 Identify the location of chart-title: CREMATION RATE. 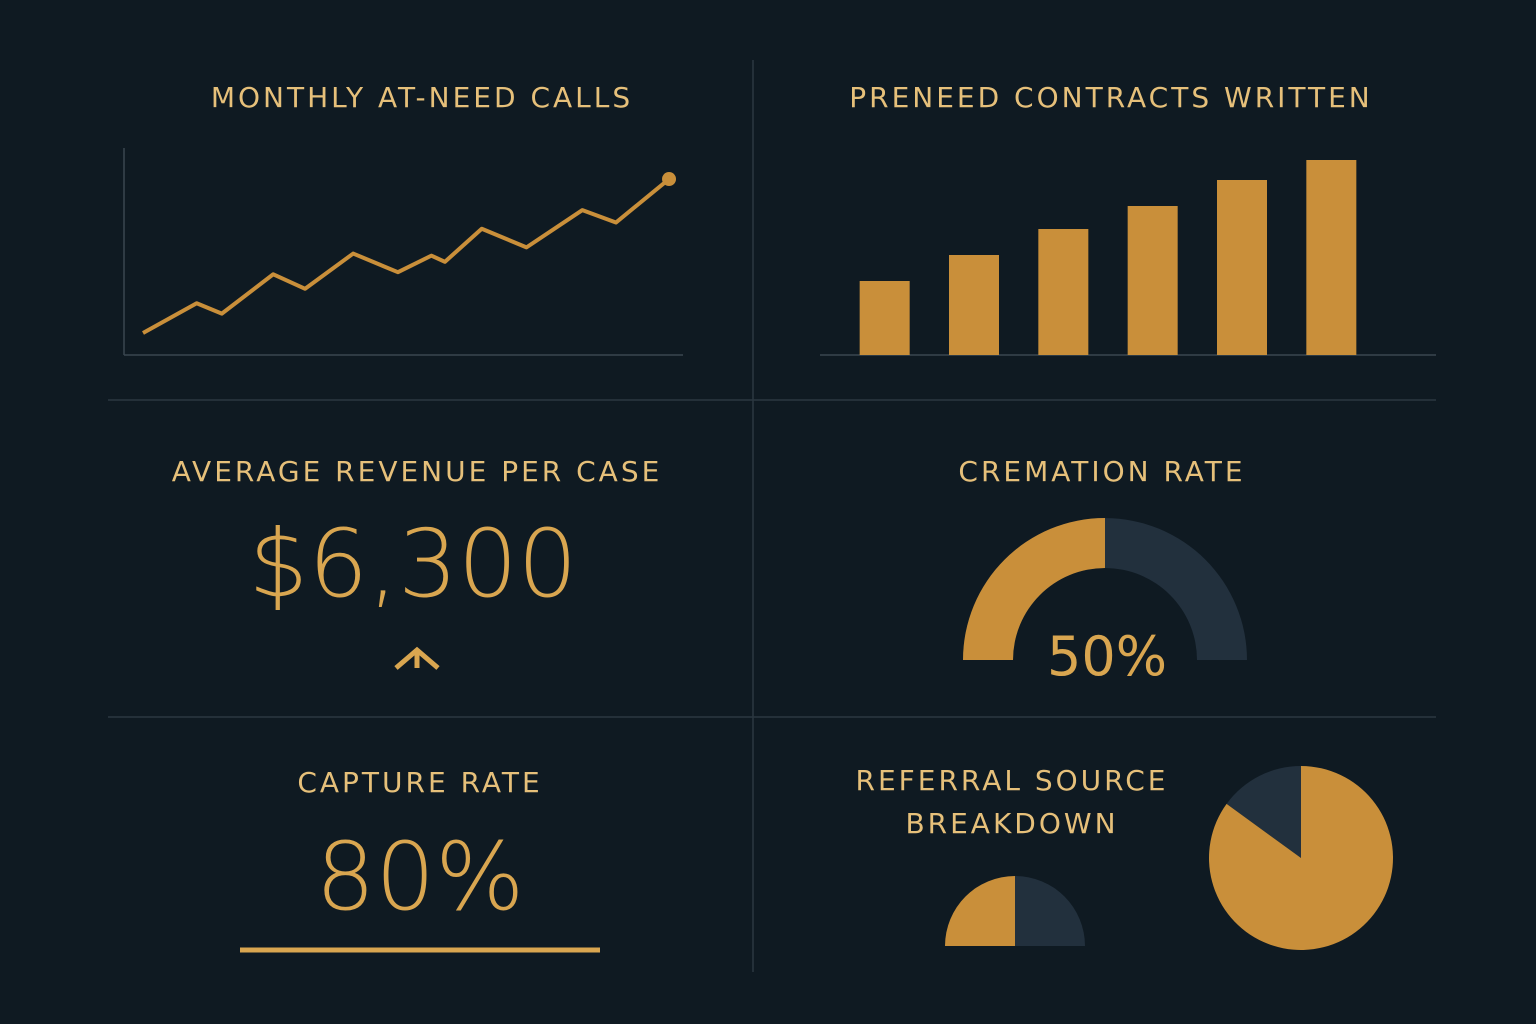
(1102, 471).